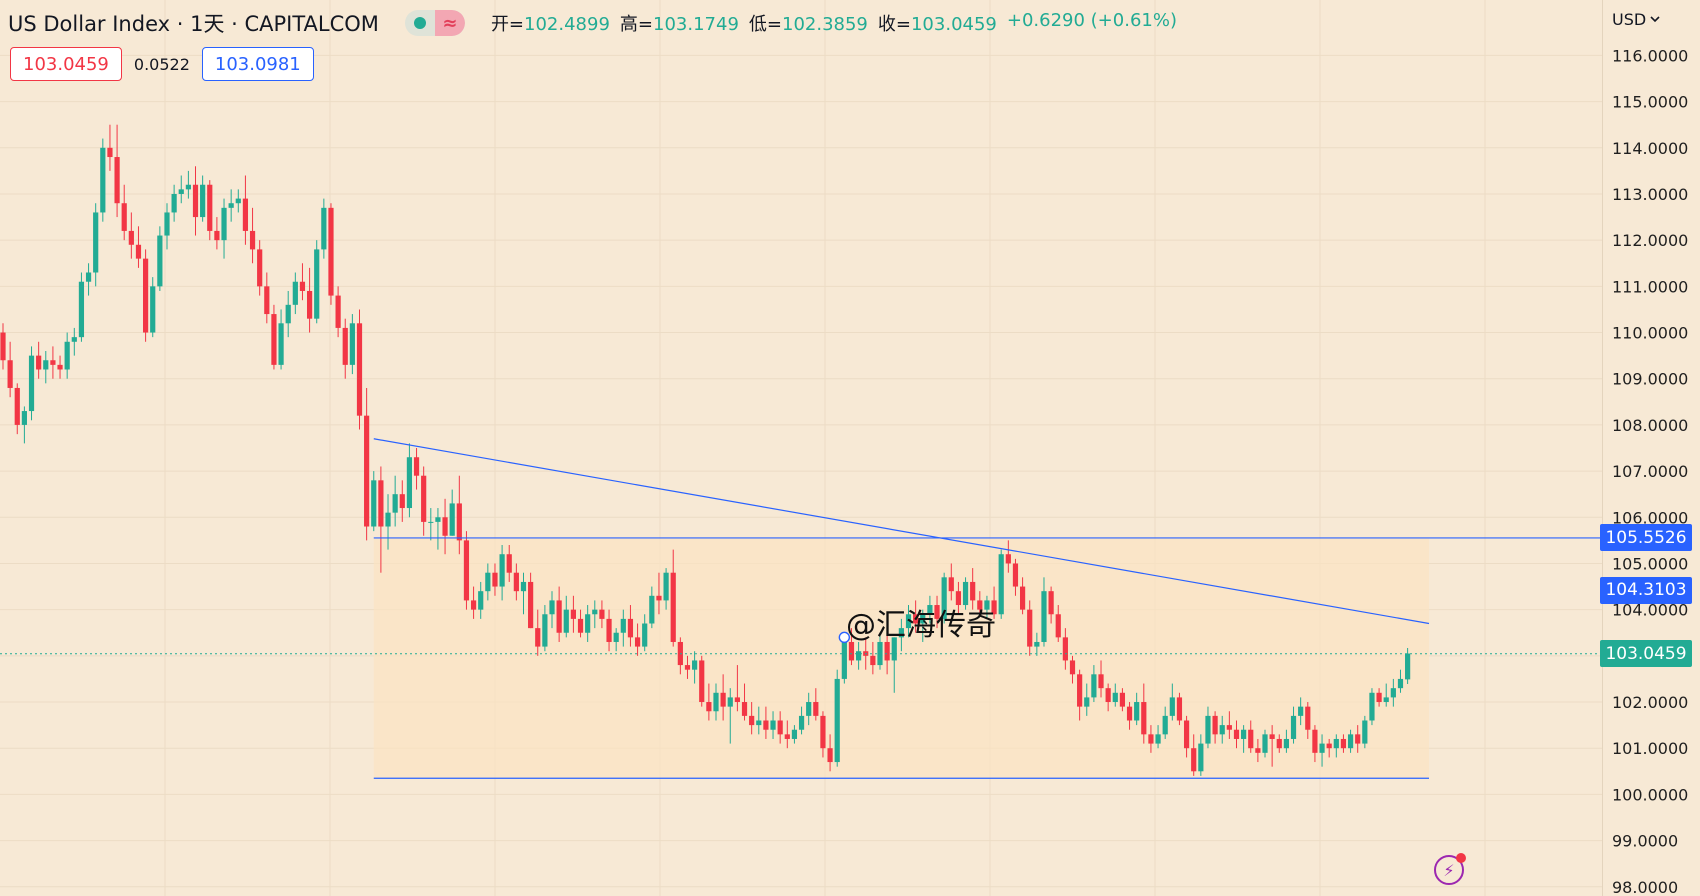  I want to click on y-tick-label: 109.0000, so click(1650, 379).